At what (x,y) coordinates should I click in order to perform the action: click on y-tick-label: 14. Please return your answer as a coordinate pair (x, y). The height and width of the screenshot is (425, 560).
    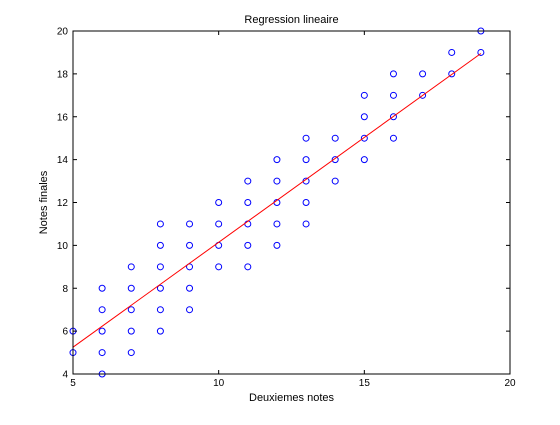
    Looking at the image, I should click on (63, 160).